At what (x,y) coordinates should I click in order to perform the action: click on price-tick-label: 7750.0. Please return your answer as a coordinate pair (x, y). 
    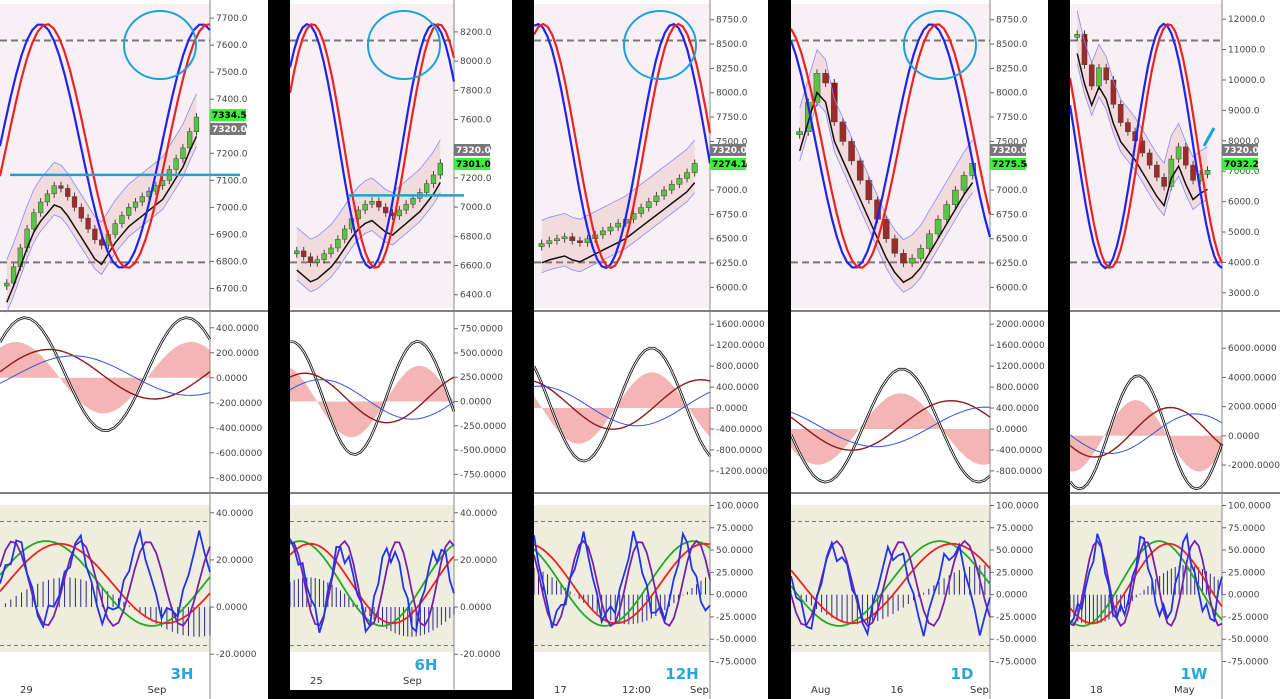
    Looking at the image, I should click on (732, 118).